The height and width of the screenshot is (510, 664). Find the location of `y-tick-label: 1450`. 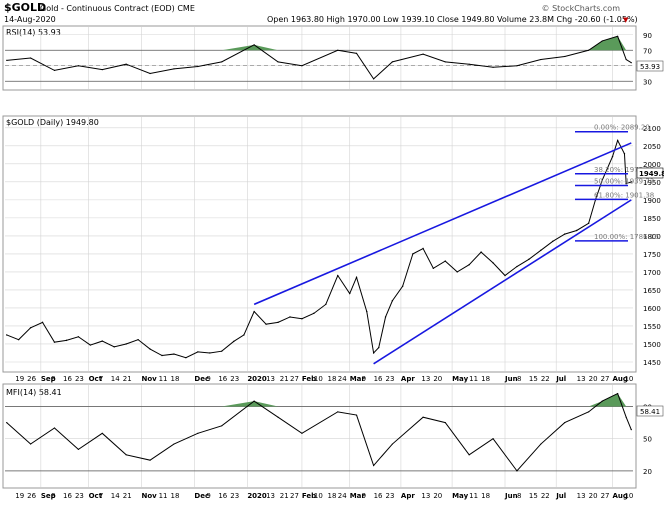

y-tick-label: 1450 is located at coordinates (652, 363).